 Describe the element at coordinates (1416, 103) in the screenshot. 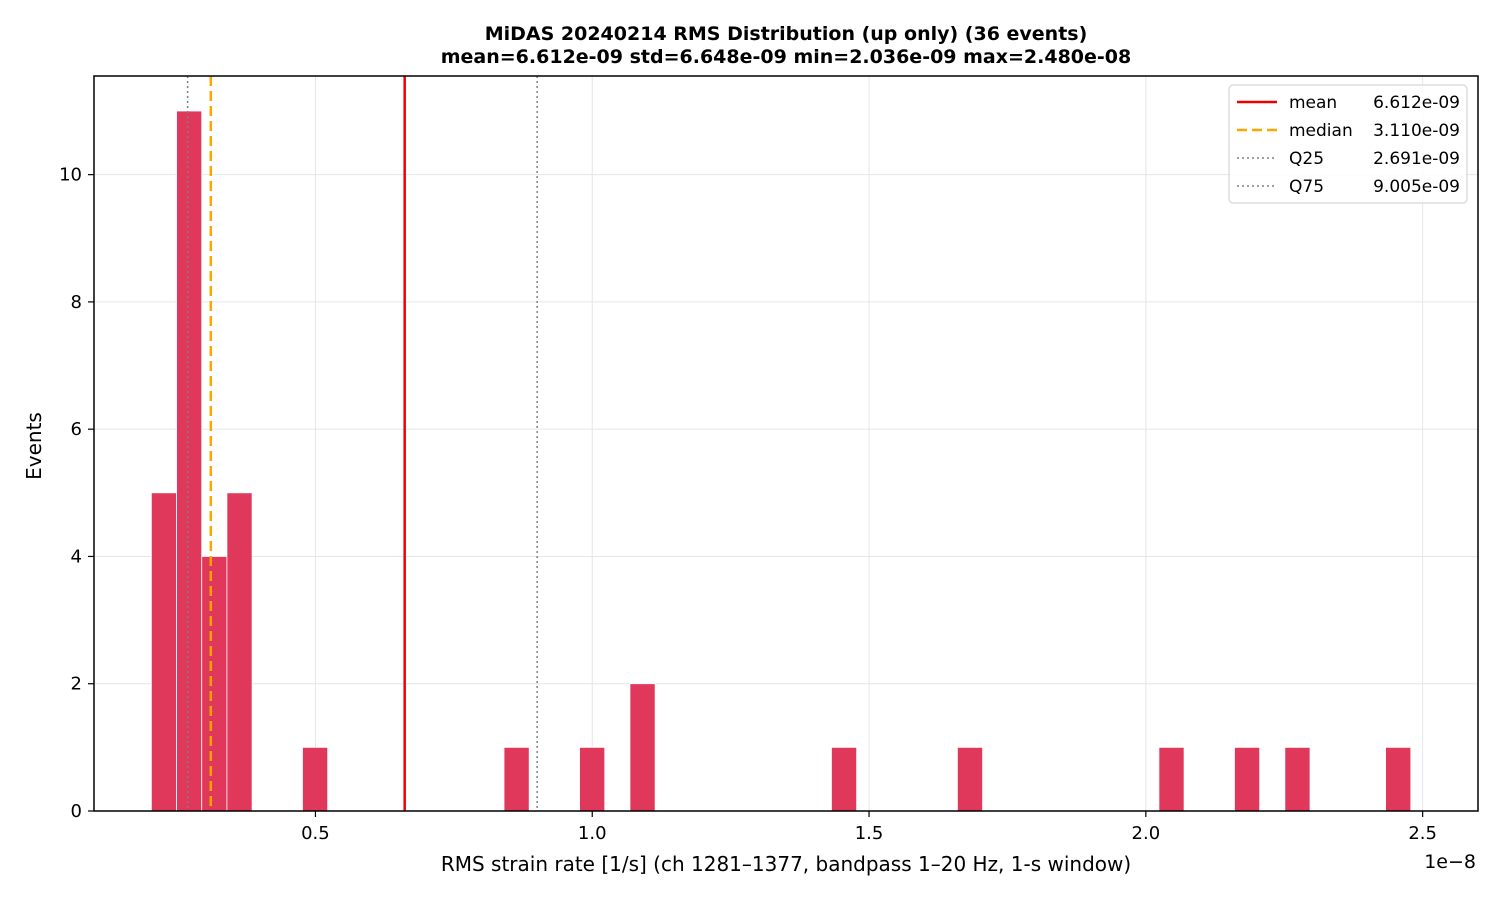

I see `legend-value-mean: 6.612e-09` at that location.